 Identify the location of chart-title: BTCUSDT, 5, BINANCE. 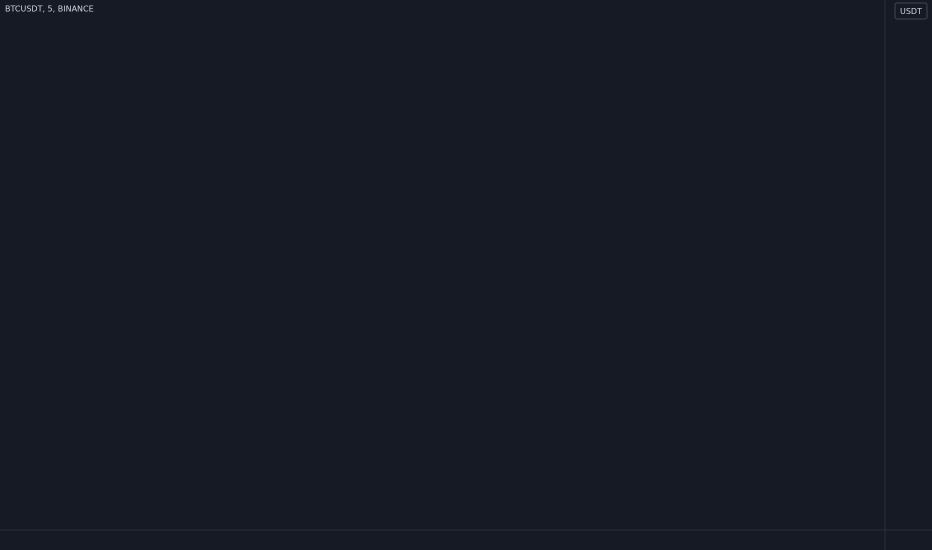
(49, 9).